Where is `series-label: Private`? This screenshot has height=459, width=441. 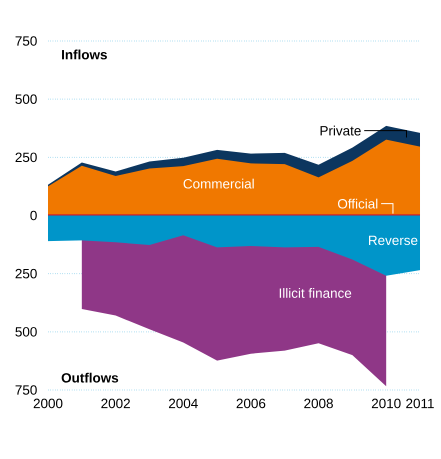 series-label: Private is located at coordinates (340, 131).